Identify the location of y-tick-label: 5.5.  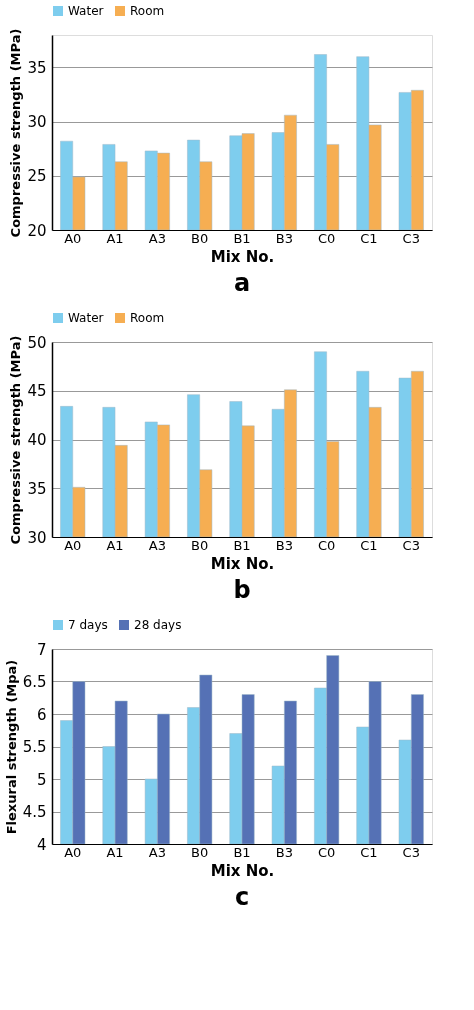
(34, 747).